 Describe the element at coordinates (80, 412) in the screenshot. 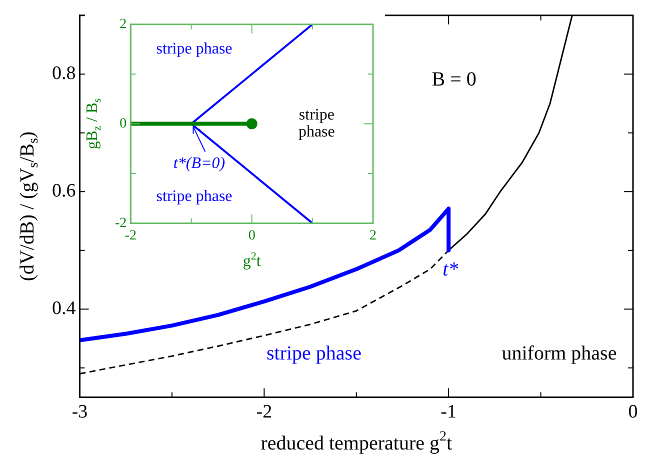

I see `x-tick-label: -3` at that location.